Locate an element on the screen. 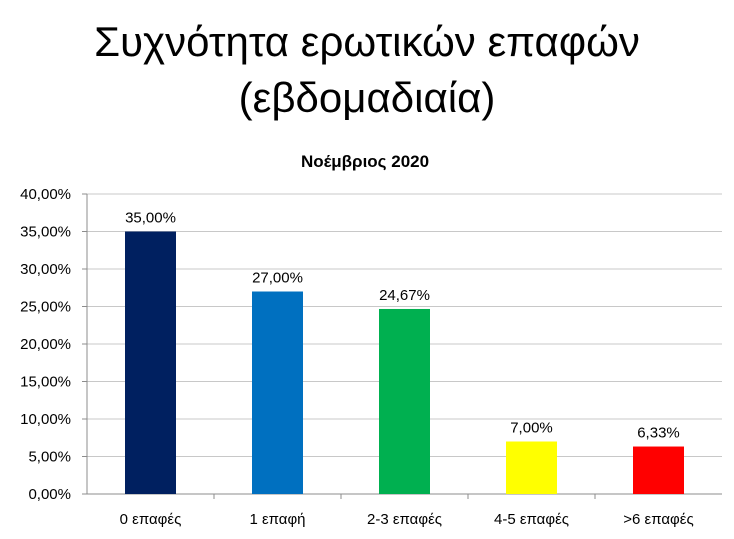 This screenshot has height=539, width=734. y-tick-label: 30,00% is located at coordinates (45, 269).